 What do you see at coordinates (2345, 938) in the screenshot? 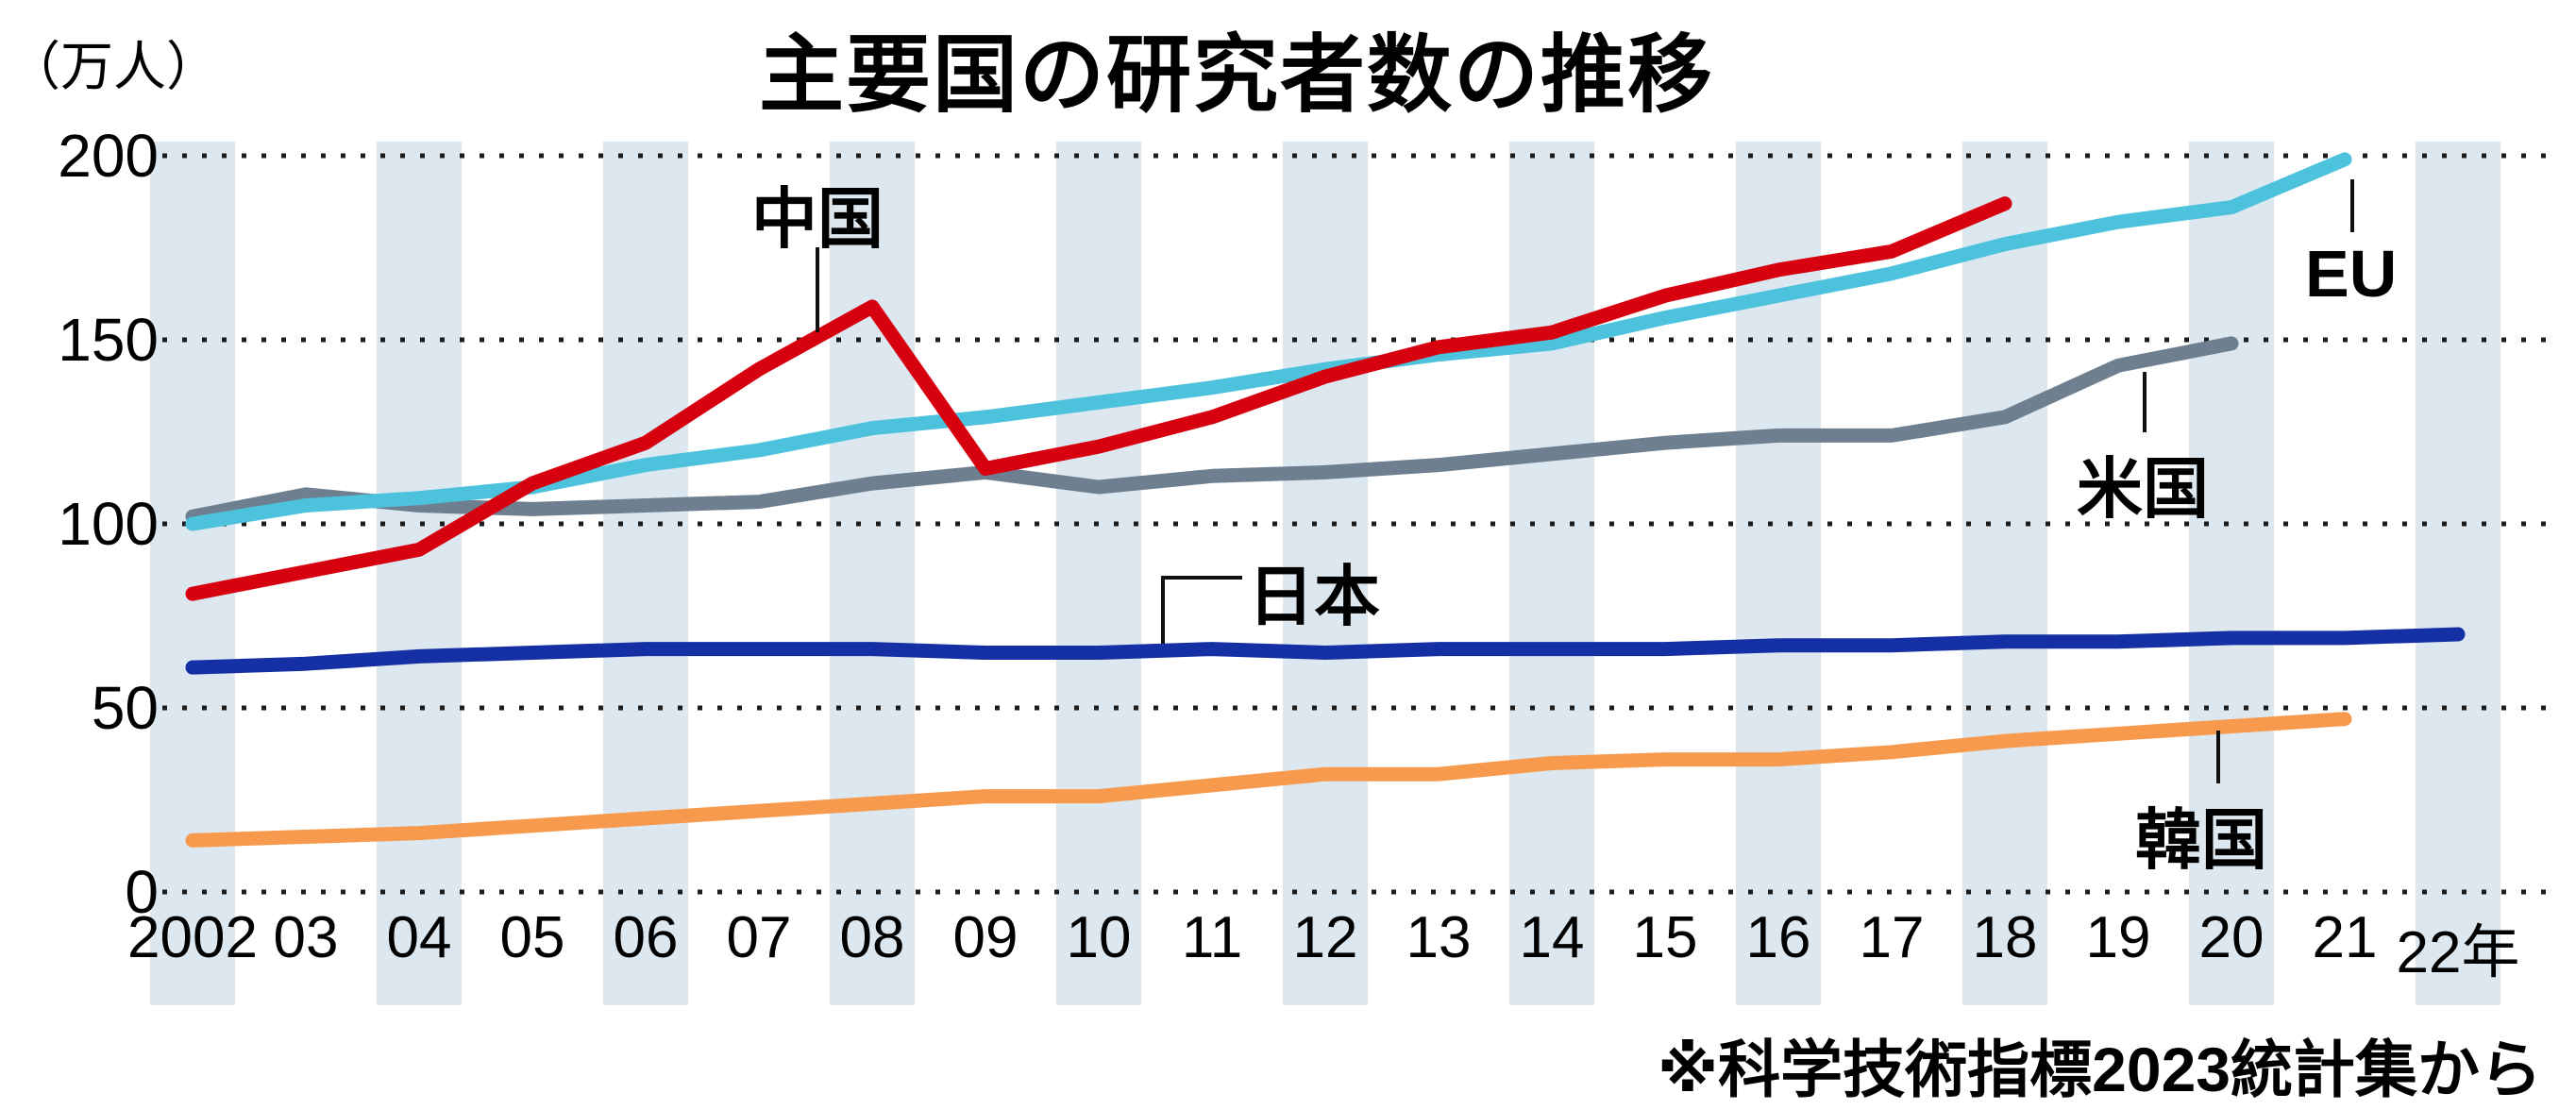
I see `x-tick-label-21: 21` at bounding box center [2345, 938].